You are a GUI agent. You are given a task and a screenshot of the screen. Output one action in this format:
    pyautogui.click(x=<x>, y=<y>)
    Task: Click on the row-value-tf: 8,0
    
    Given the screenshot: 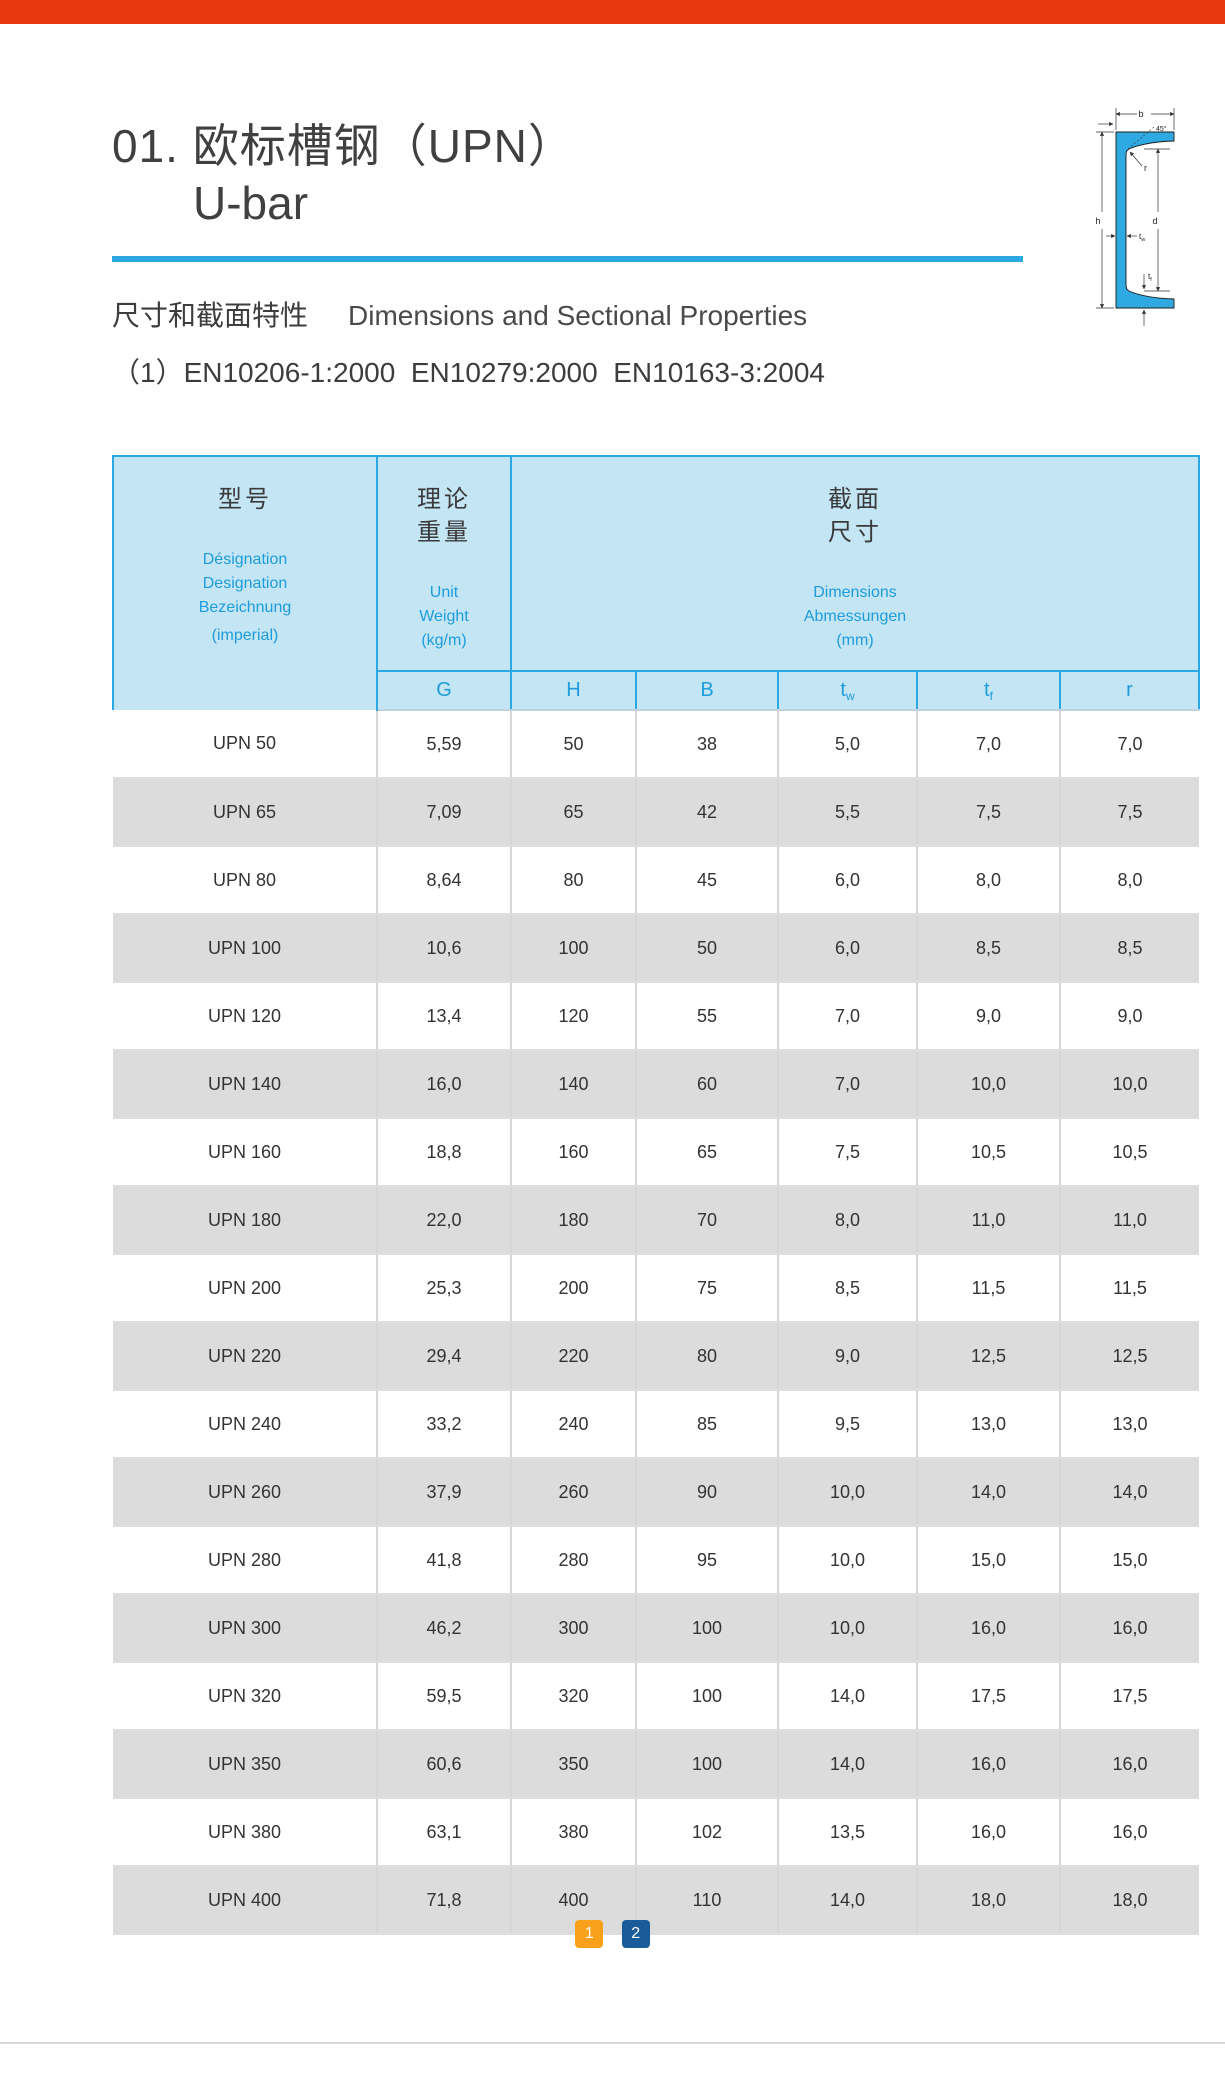 What is the action you would take?
    pyautogui.click(x=989, y=880)
    